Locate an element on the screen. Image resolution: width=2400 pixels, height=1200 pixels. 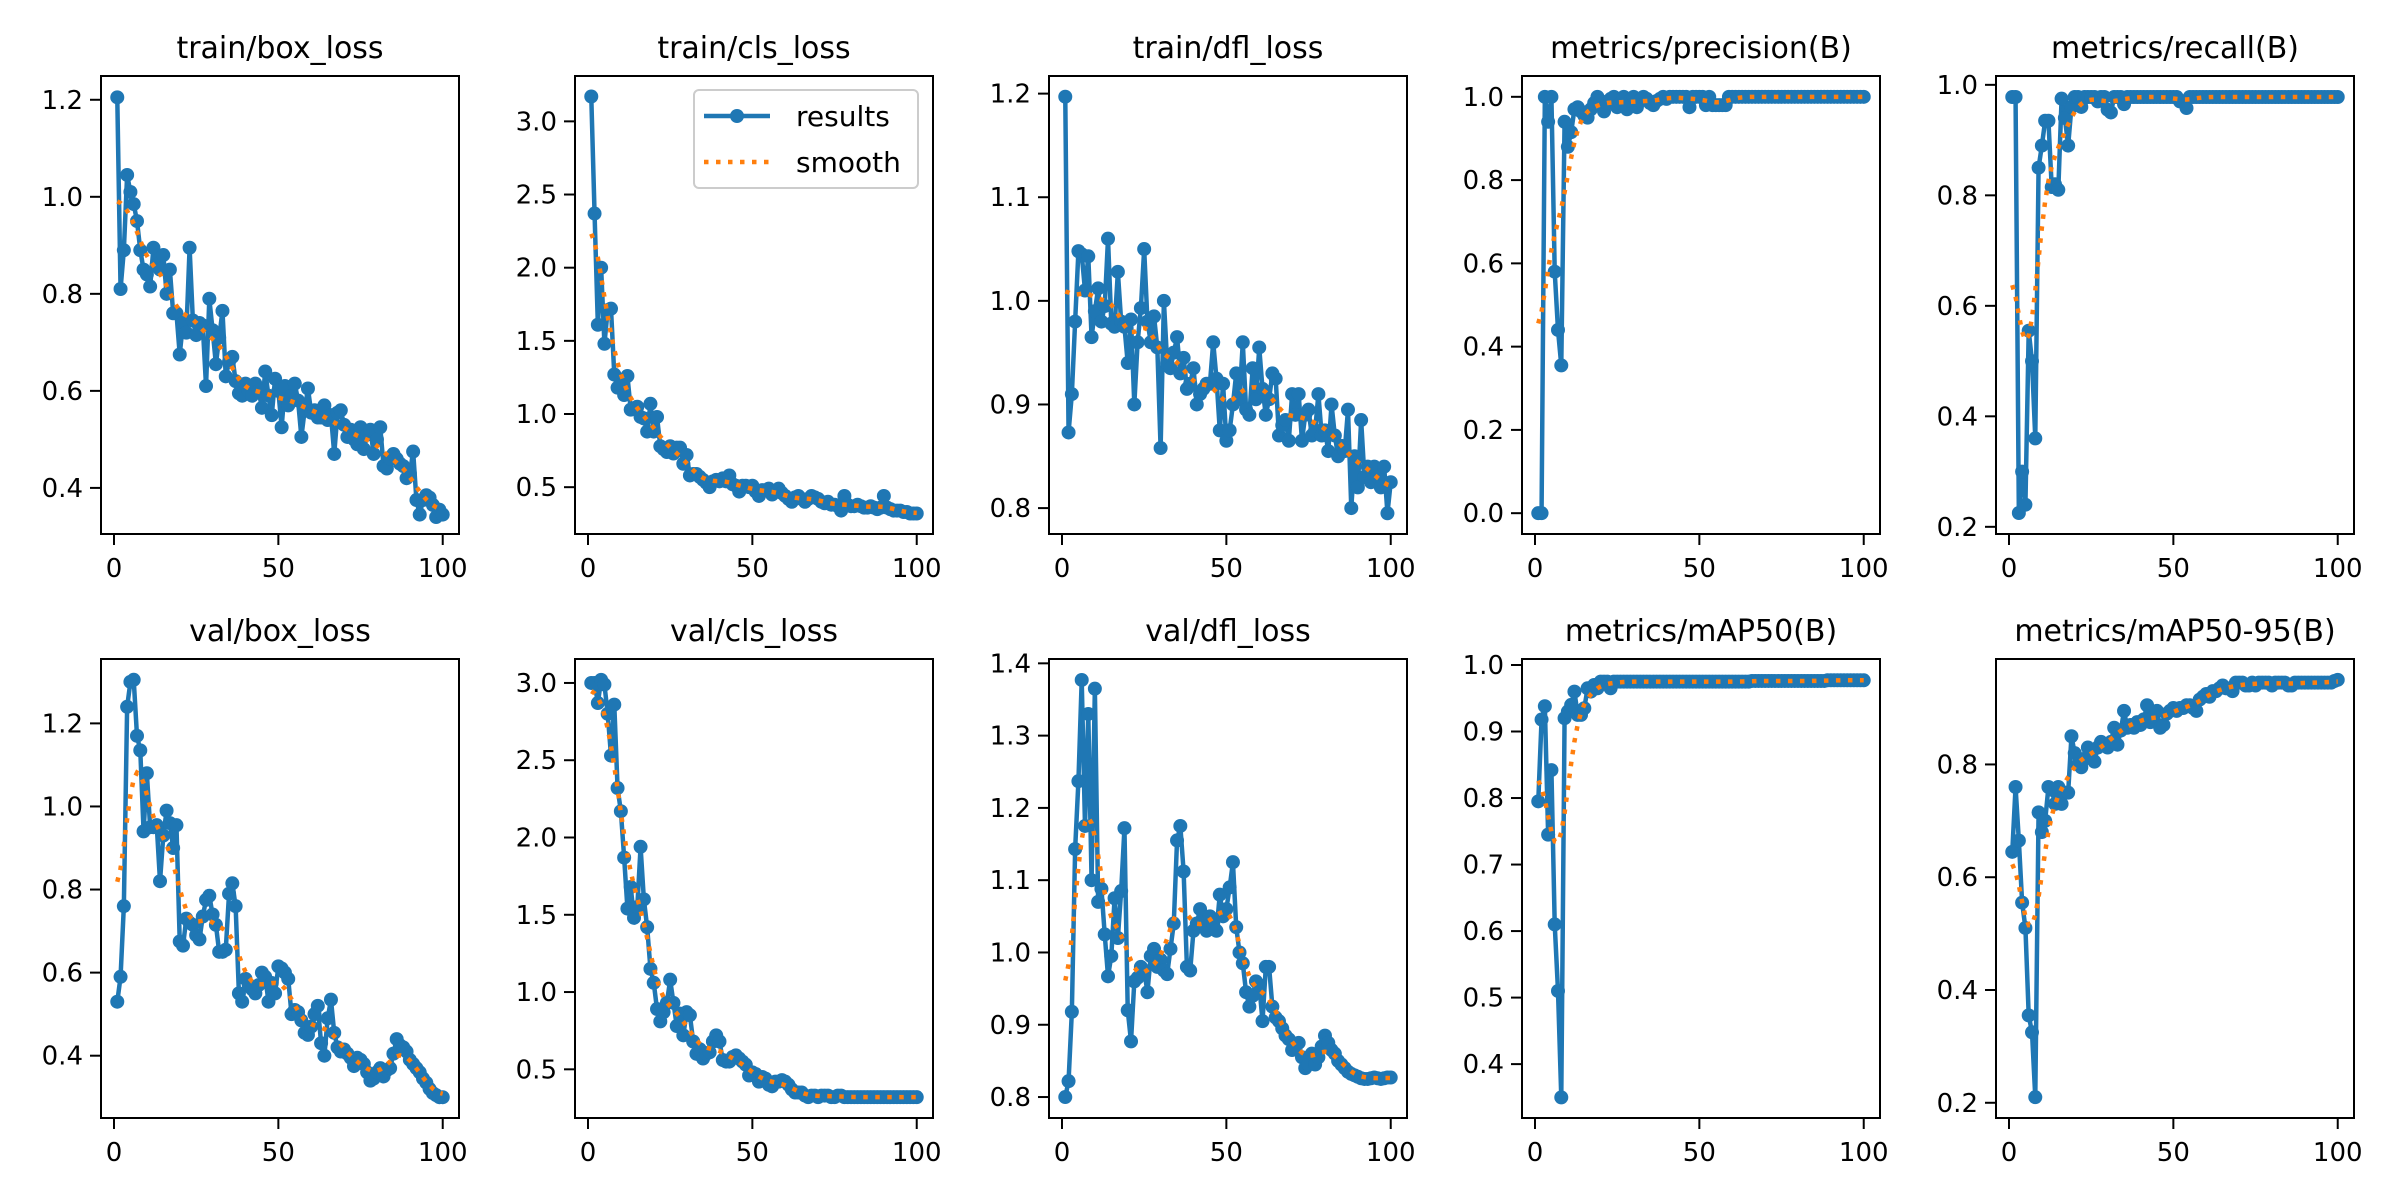
subplot-train-dfl-loss: train/dfl_loss 0 50 100 0.8 0.9 1.0 1.1 1.2 is located at coordinates (1203, 307).